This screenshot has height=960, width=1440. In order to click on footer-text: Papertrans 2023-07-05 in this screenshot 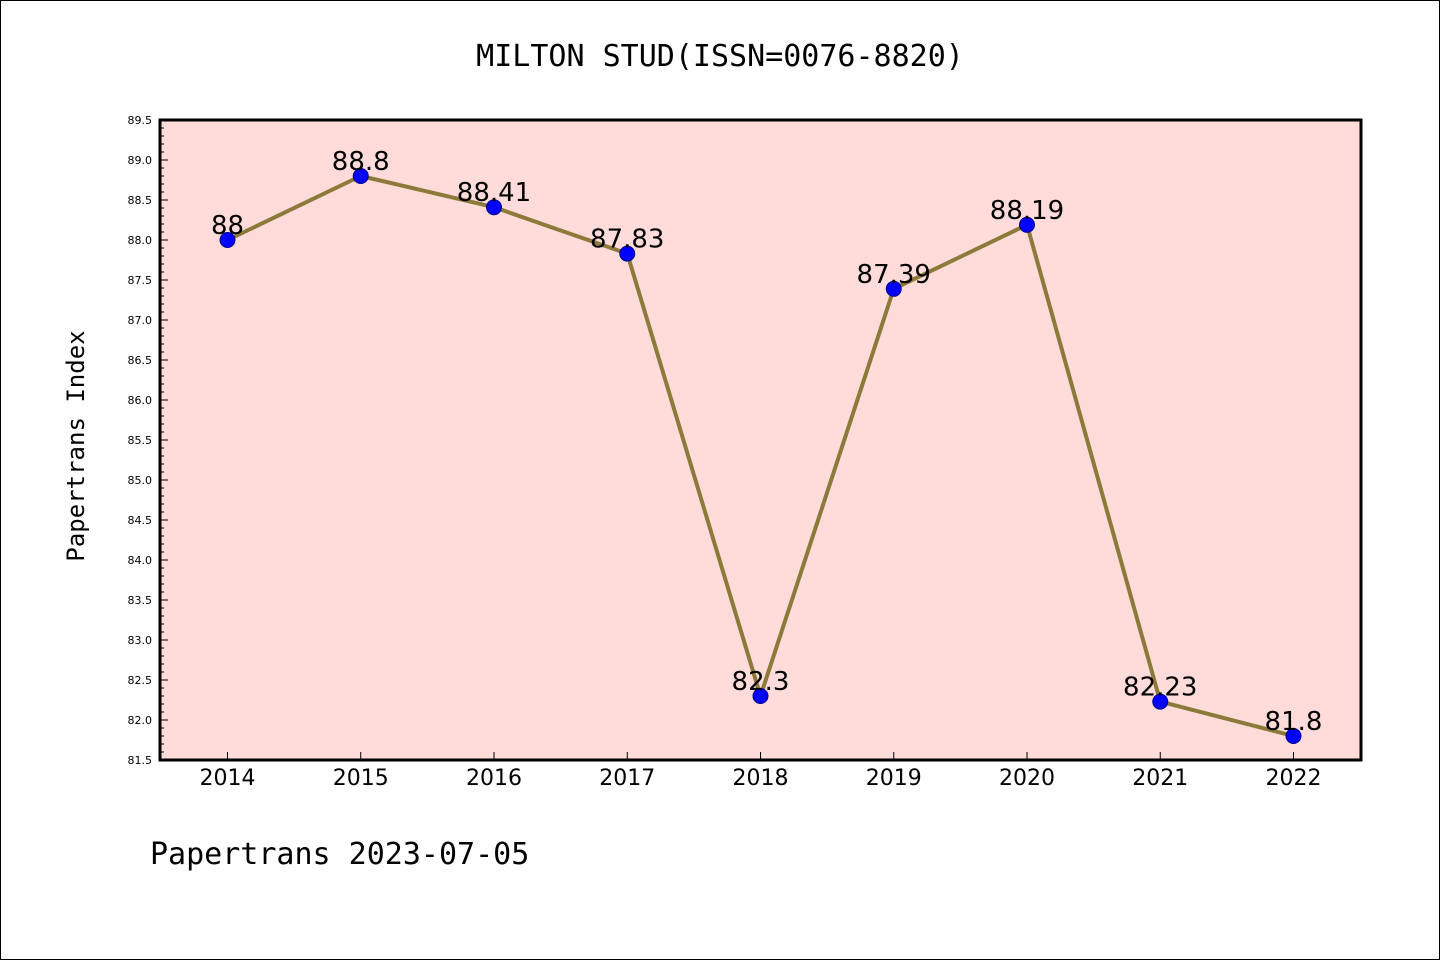, I will do `click(339, 854)`.